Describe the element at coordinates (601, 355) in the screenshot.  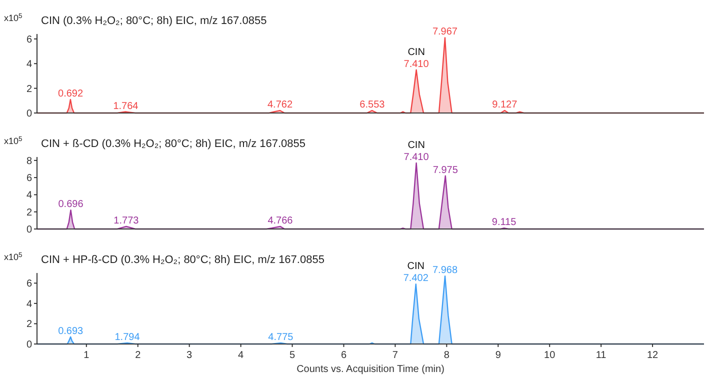
I see `x-tick-label: 11` at that location.